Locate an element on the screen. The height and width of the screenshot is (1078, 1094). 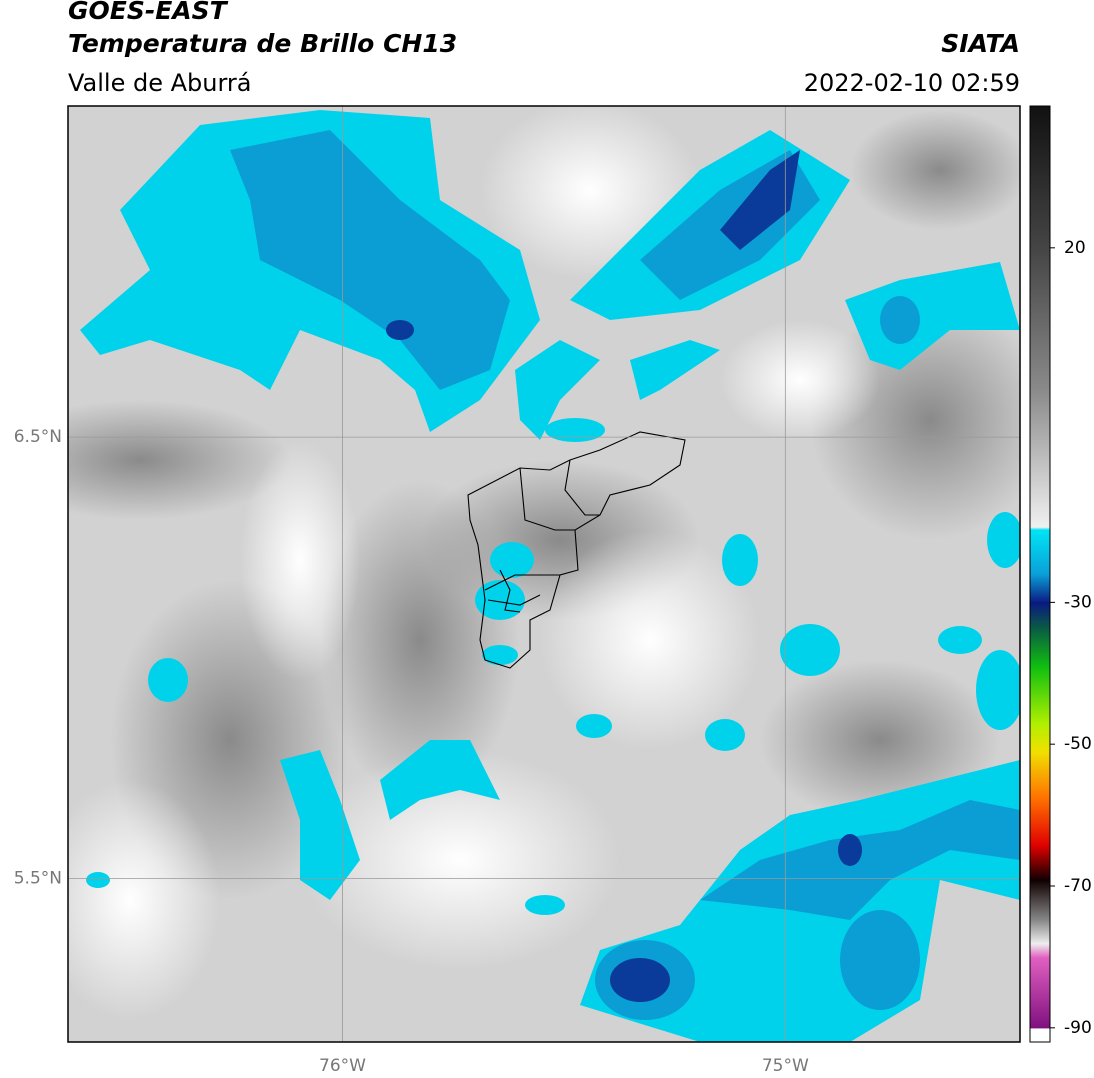
colorbar-label: -70 is located at coordinates (1078, 886).